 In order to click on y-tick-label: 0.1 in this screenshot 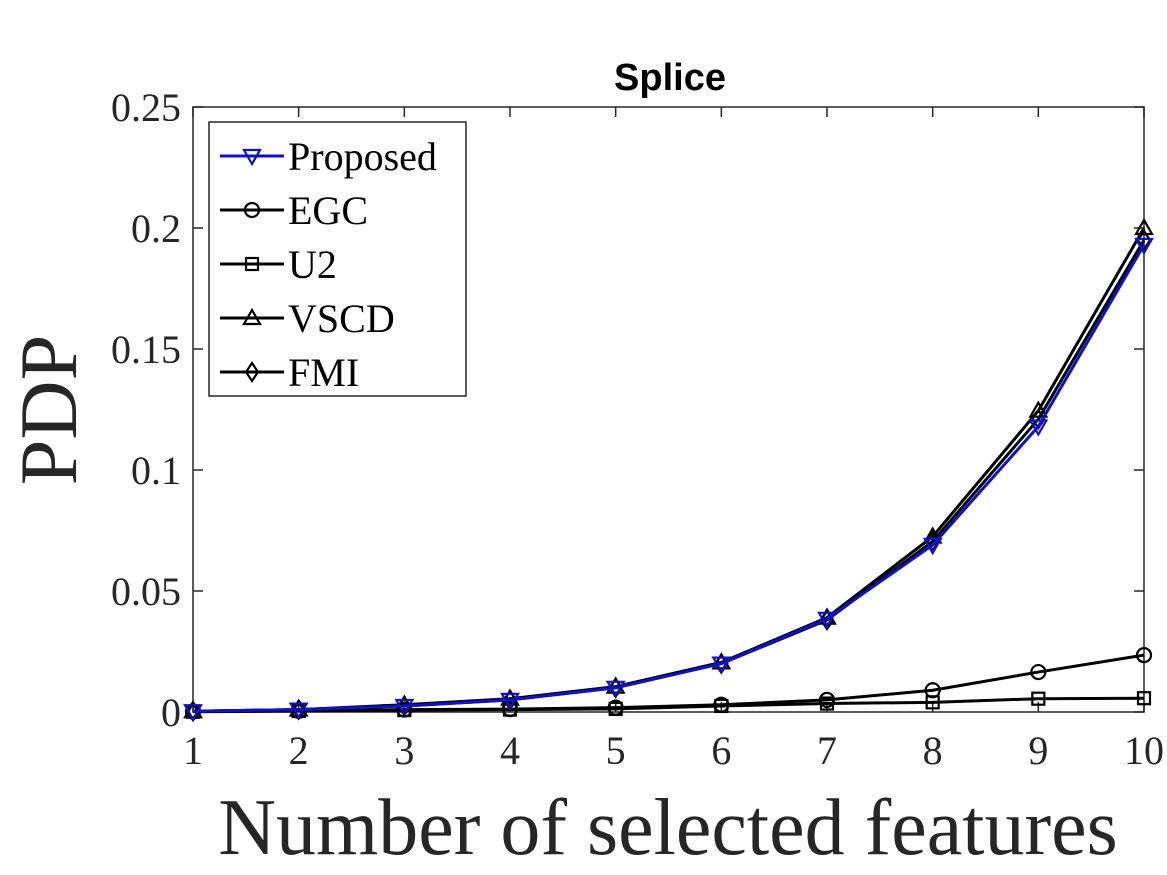, I will do `click(156, 470)`.